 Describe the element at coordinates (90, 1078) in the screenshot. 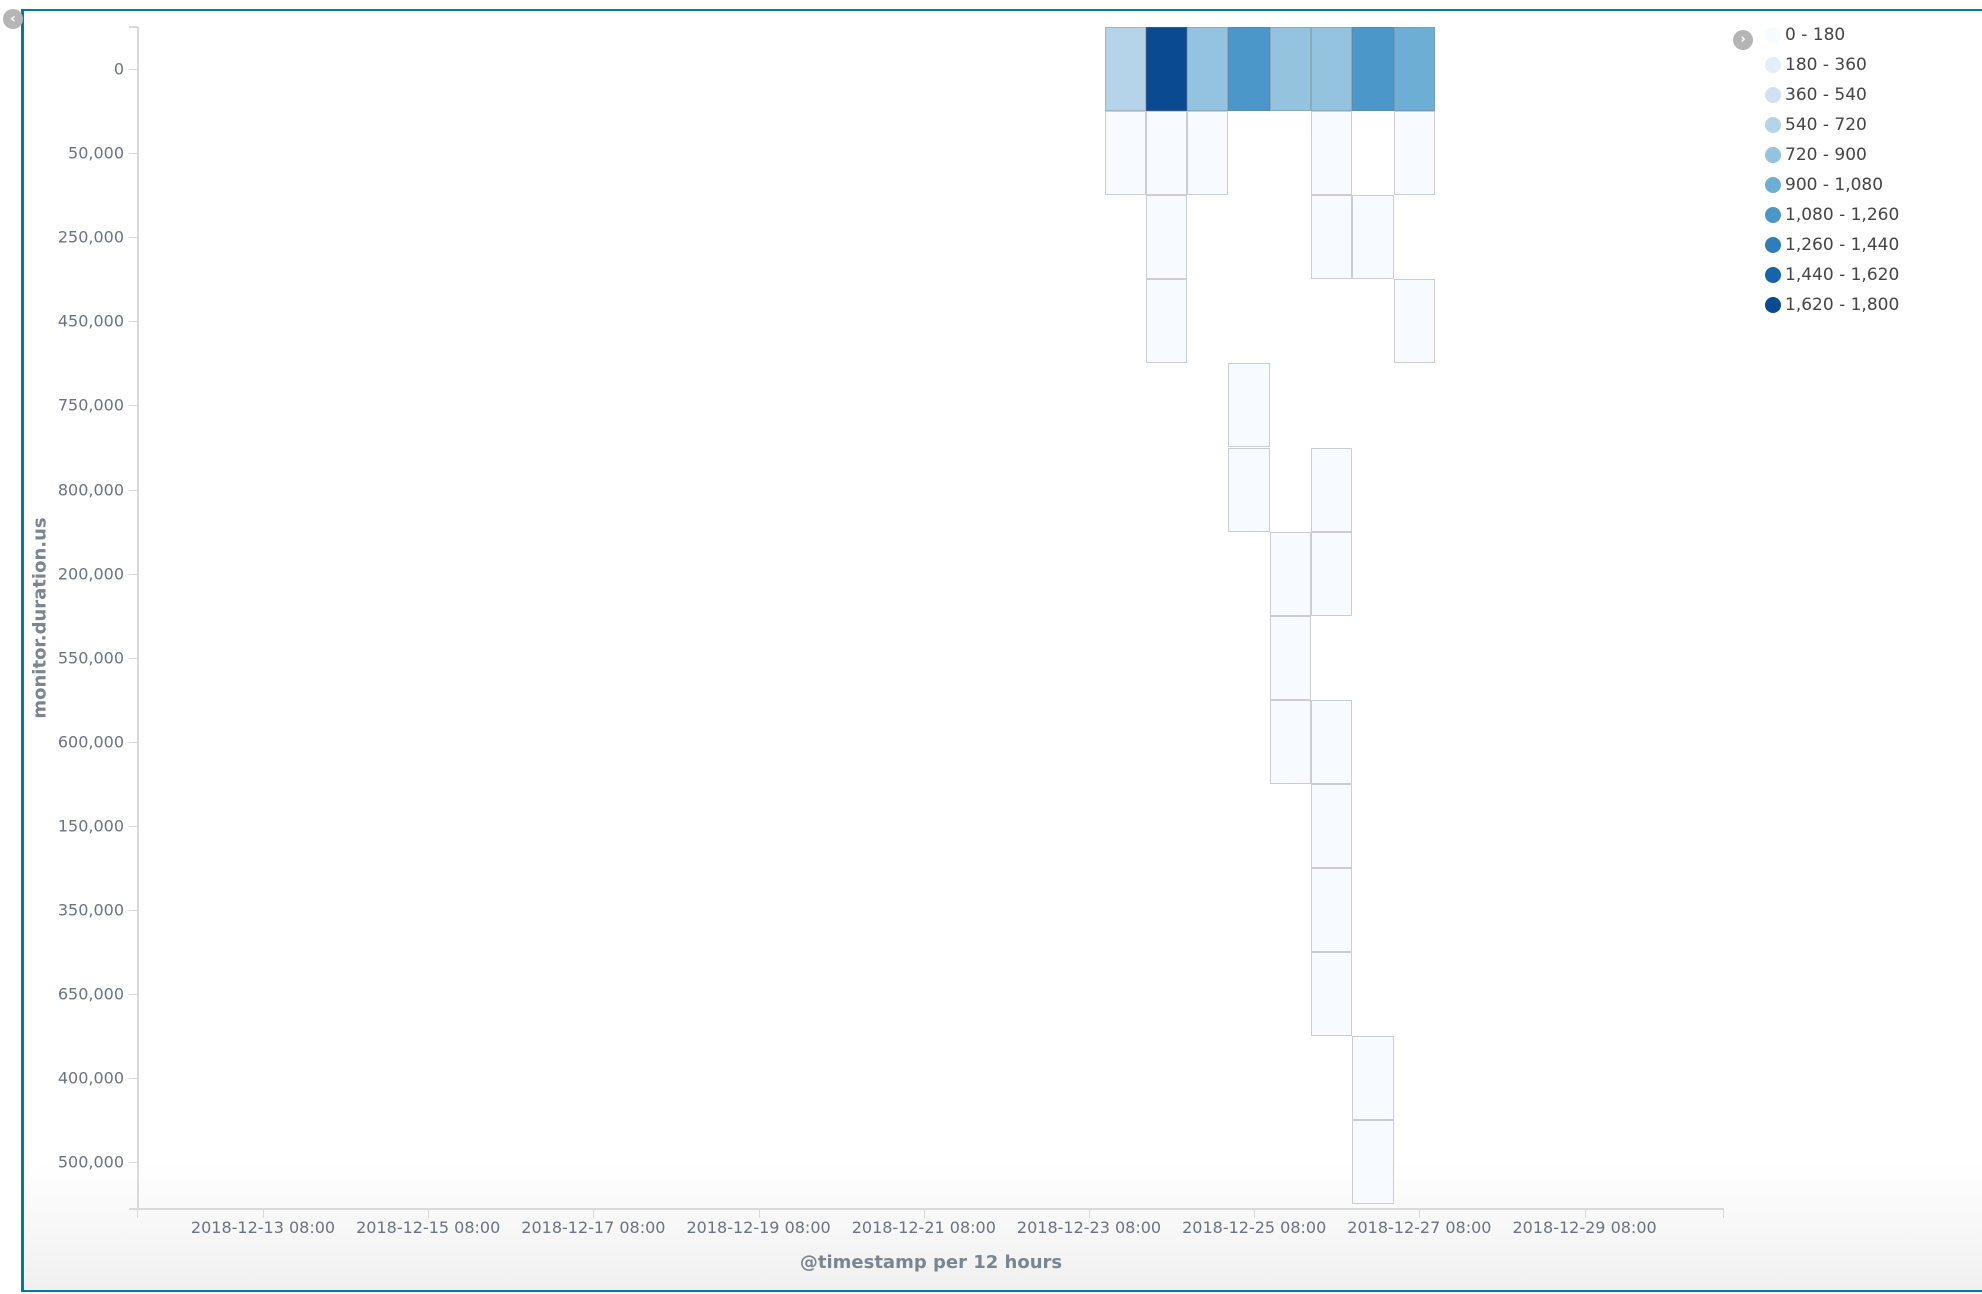

I see `y-tick-label: 400,000` at that location.